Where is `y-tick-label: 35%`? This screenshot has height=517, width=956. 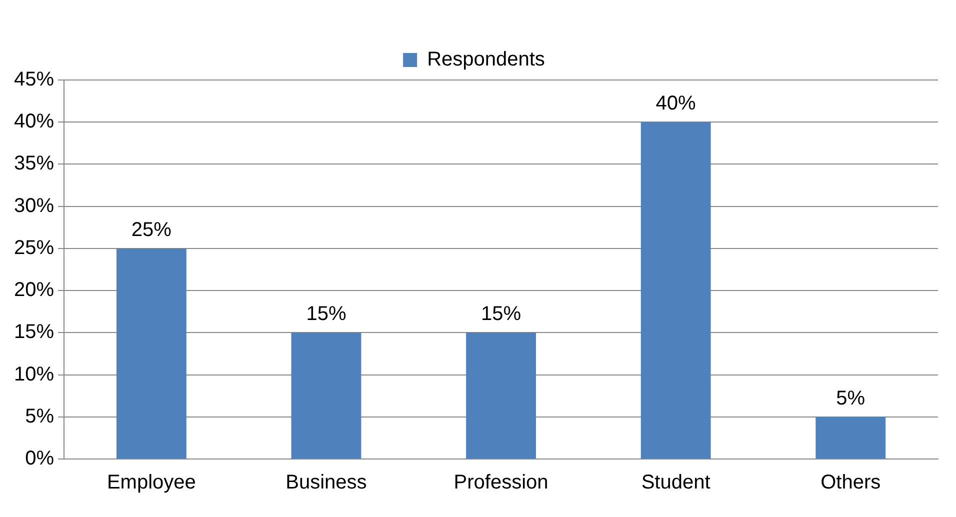 y-tick-label: 35% is located at coordinates (34, 163).